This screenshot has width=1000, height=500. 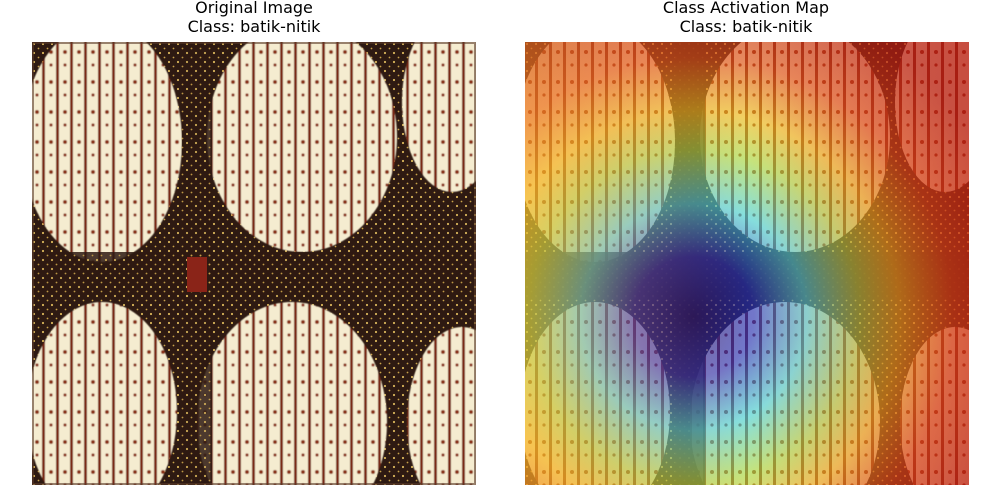 I want to click on title-text: Class Activation Map, so click(x=746, y=8).